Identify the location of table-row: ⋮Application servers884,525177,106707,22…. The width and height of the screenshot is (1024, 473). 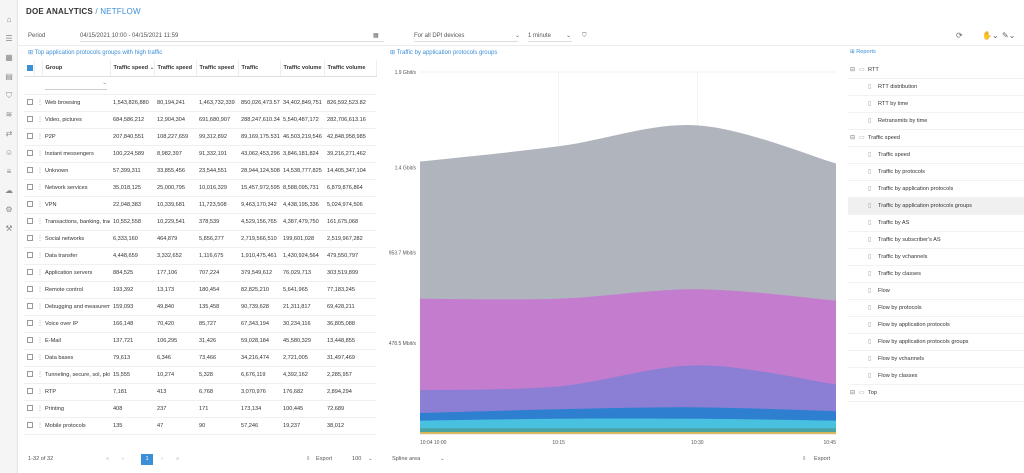
(200, 273).